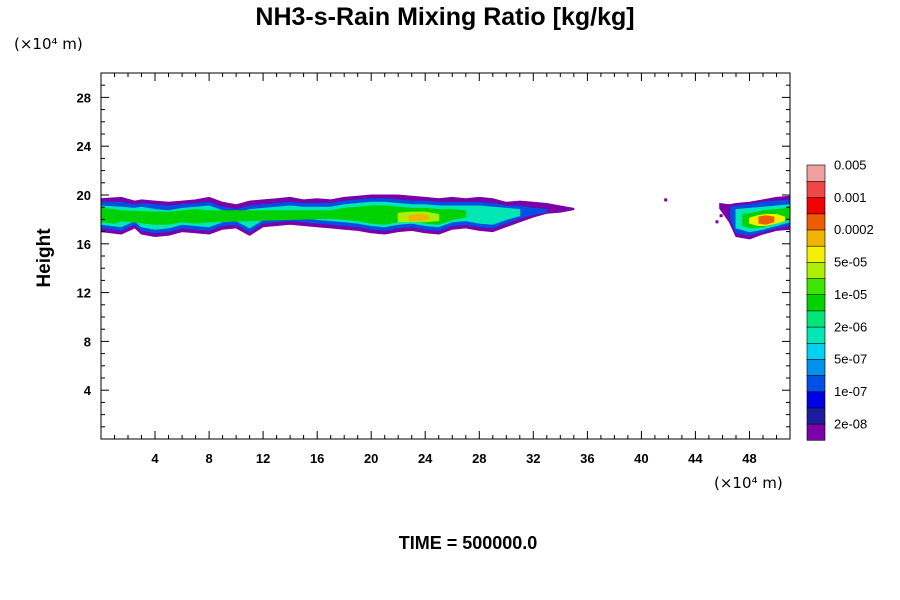 This screenshot has width=900, height=600. I want to click on colorbar-label: 0.001, so click(850, 197).